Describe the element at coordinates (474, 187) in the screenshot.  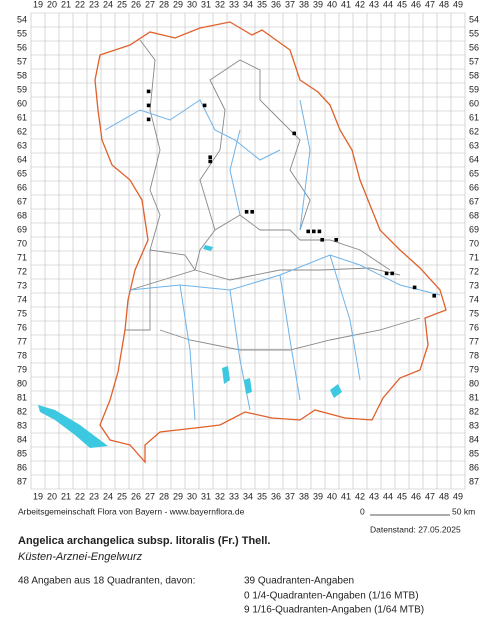
I see `row-label: 66` at that location.